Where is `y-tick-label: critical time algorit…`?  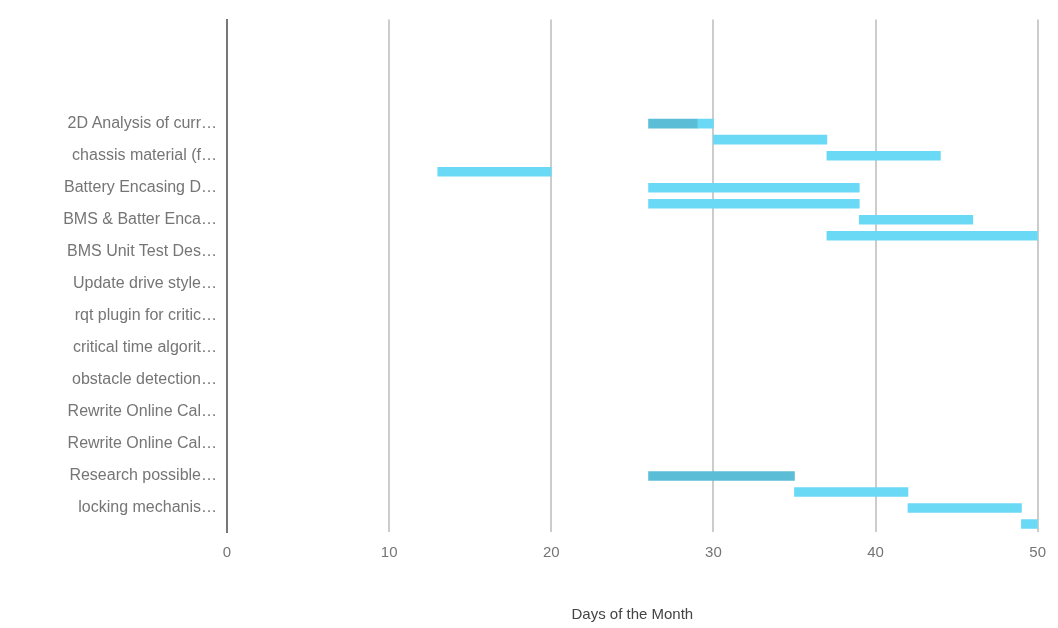 y-tick-label: critical time algorit… is located at coordinates (144, 347).